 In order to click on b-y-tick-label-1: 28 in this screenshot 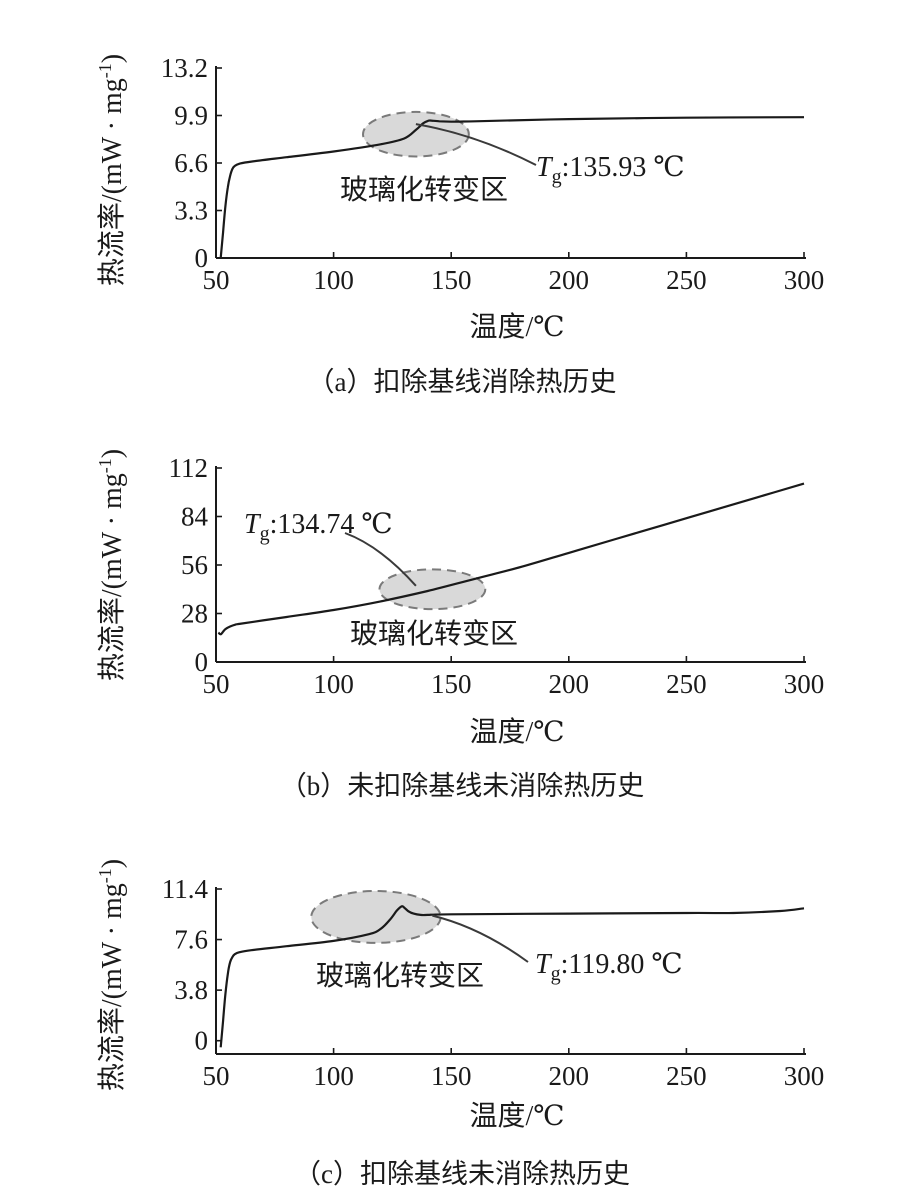, I will do `click(194, 614)`.